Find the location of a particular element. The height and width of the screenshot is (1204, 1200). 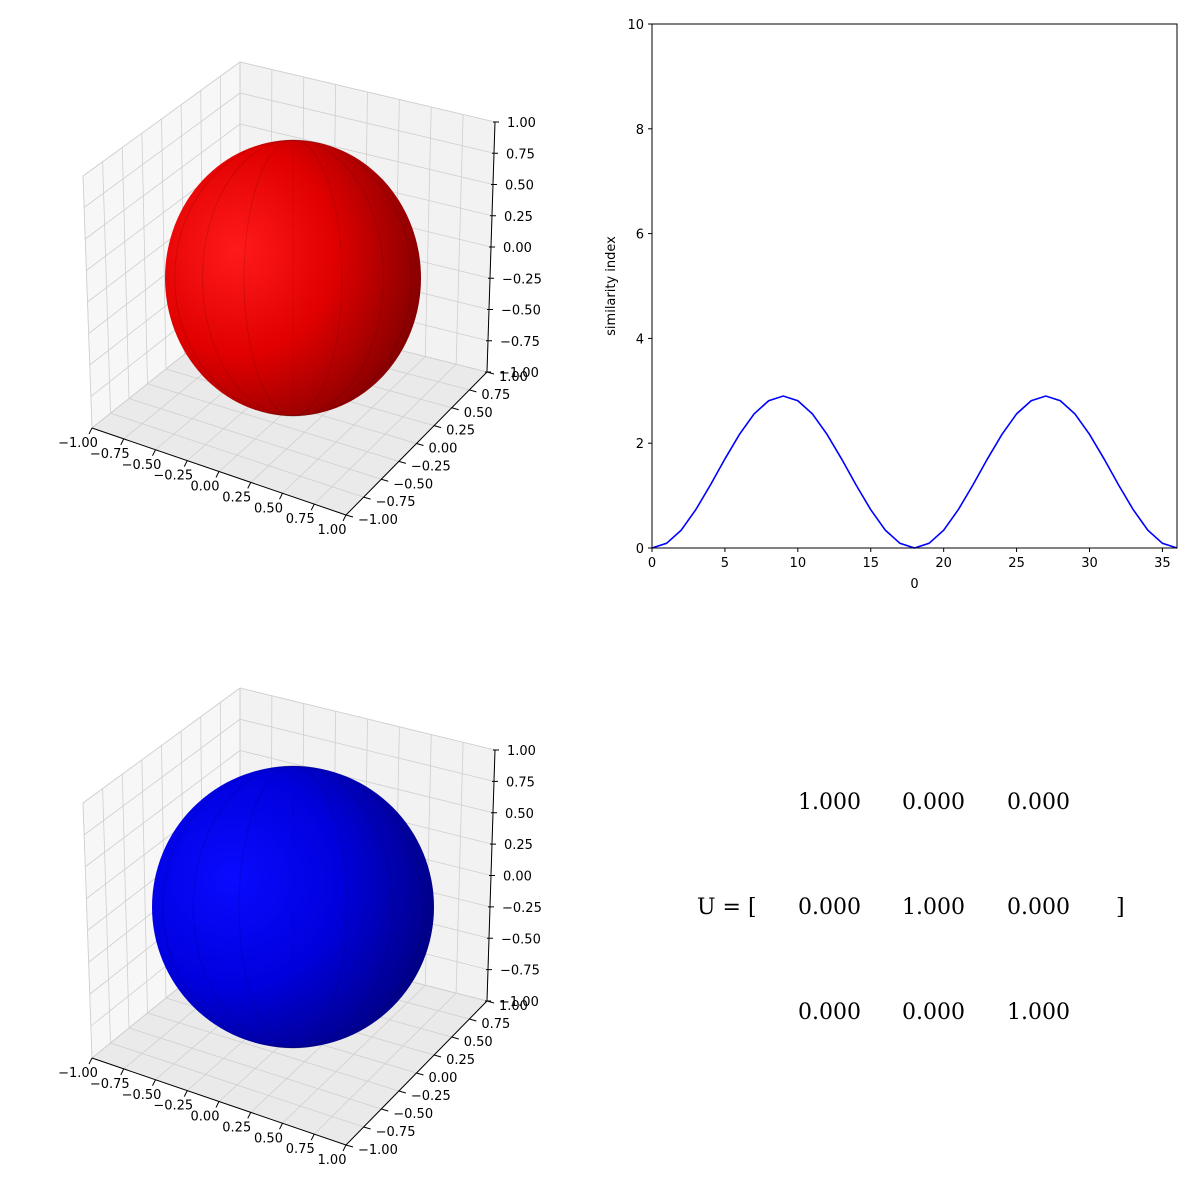

y-tick-label: 4 is located at coordinates (640, 339).